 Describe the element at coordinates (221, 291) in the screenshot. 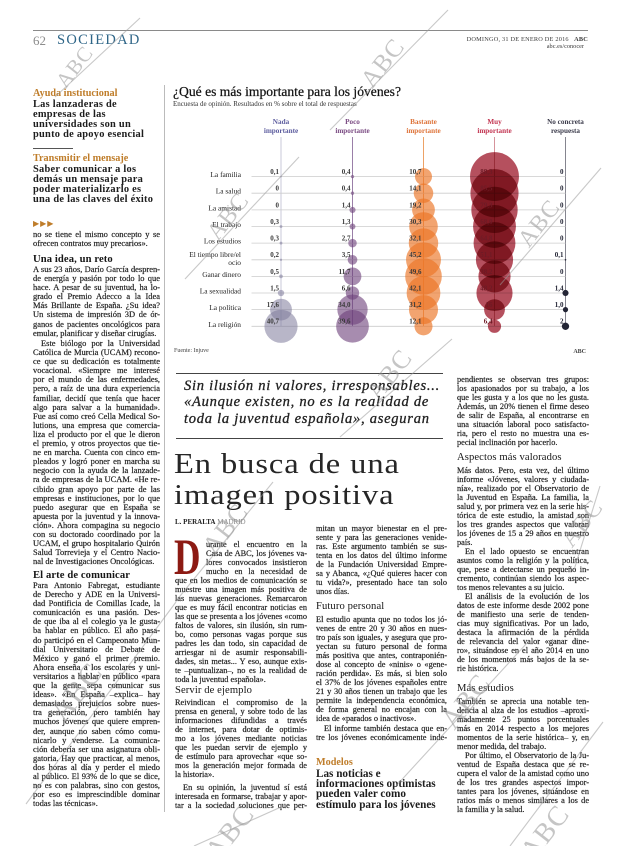

I see `svg-text: La sexualidad` at that location.